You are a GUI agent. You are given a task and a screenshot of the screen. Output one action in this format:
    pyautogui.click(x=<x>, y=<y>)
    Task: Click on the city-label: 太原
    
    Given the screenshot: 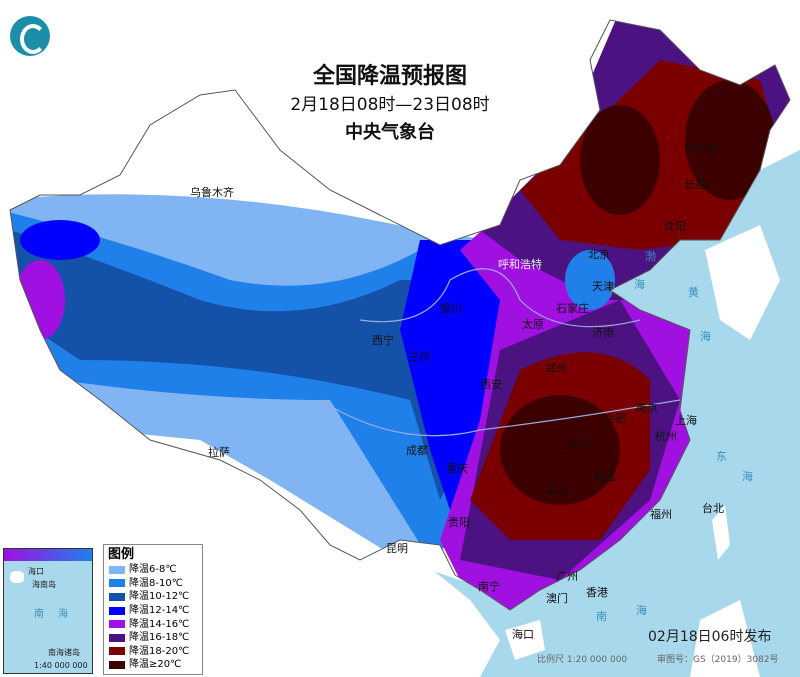 What is the action you would take?
    pyautogui.click(x=533, y=324)
    